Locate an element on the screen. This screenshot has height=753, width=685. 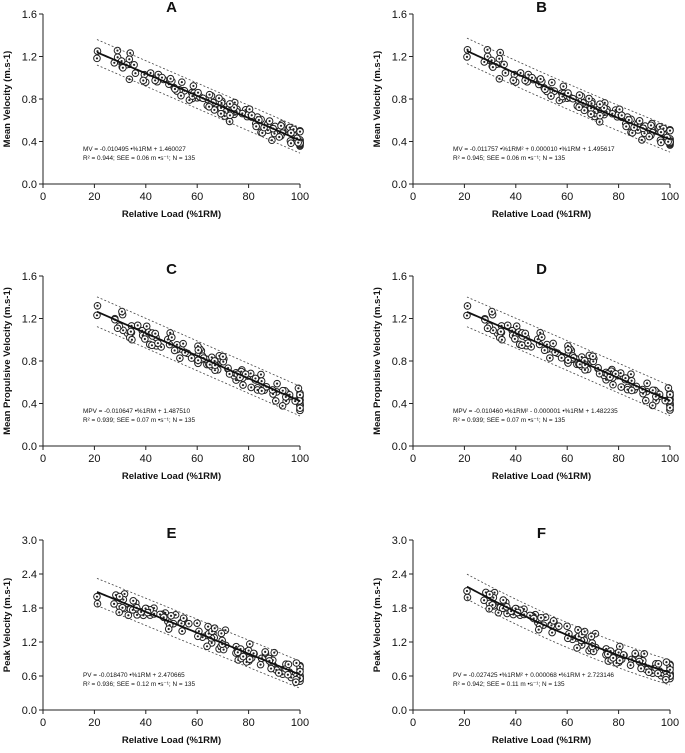
y-tick-label: 2.4 is located at coordinates (29, 575).